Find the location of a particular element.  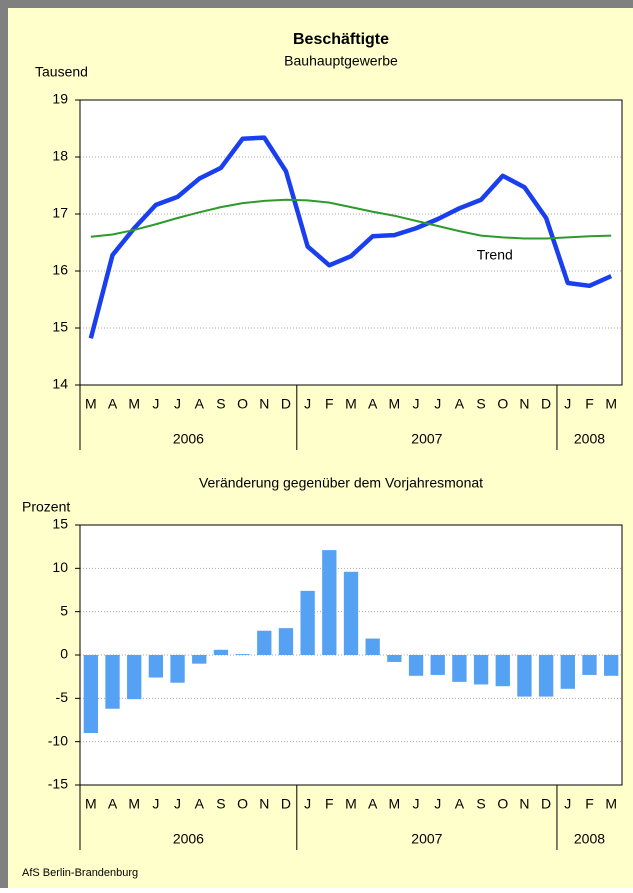

y-tick-label: 16 is located at coordinates (60, 270).